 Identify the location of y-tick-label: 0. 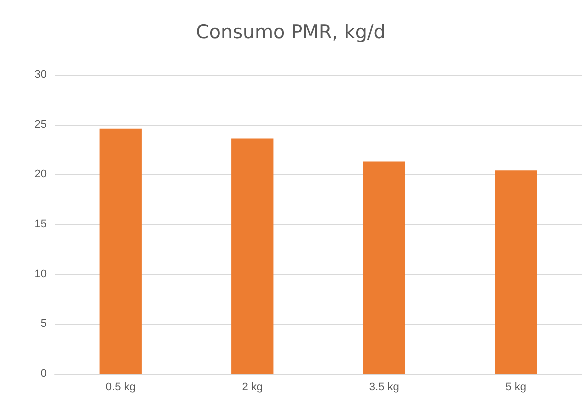
(43, 374).